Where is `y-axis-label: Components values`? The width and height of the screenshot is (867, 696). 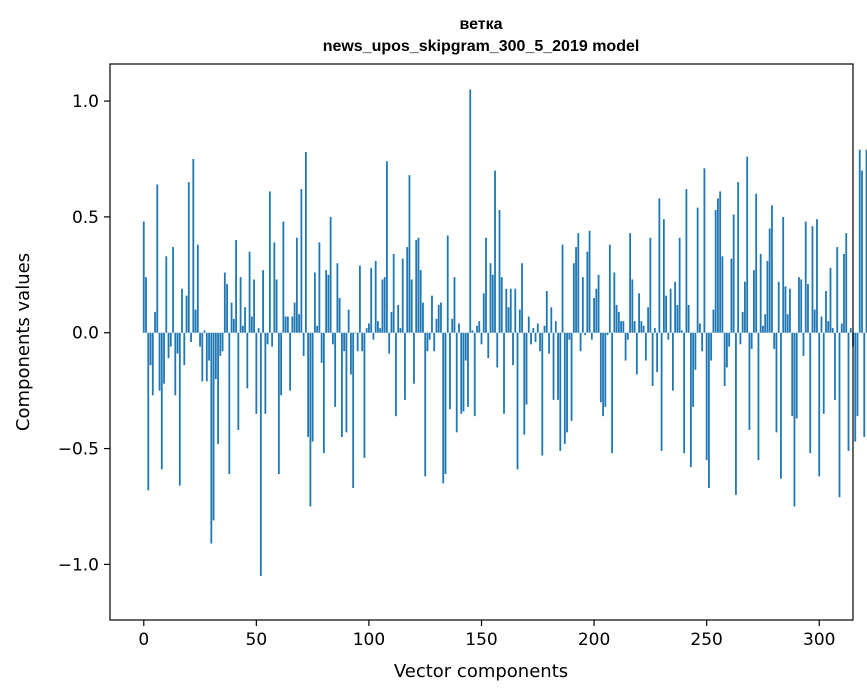
y-axis-label: Components values is located at coordinates (23, 342).